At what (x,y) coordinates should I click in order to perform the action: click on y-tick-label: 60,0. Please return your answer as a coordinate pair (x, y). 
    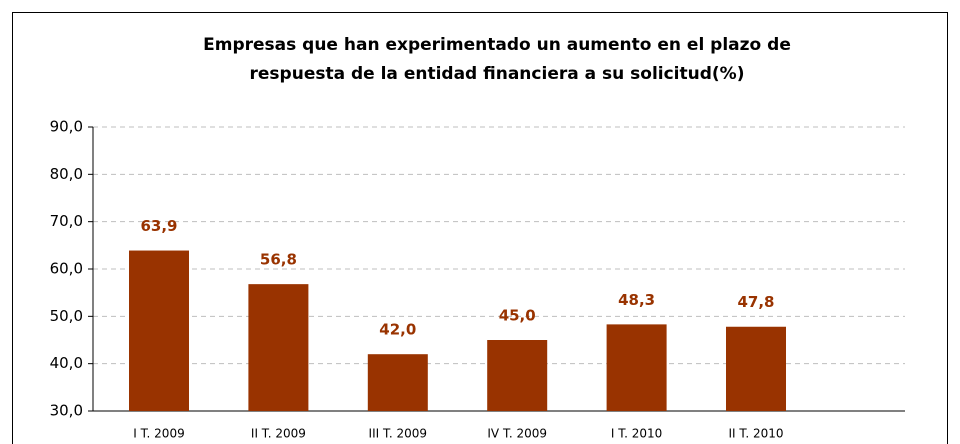
    Looking at the image, I should click on (66, 269).